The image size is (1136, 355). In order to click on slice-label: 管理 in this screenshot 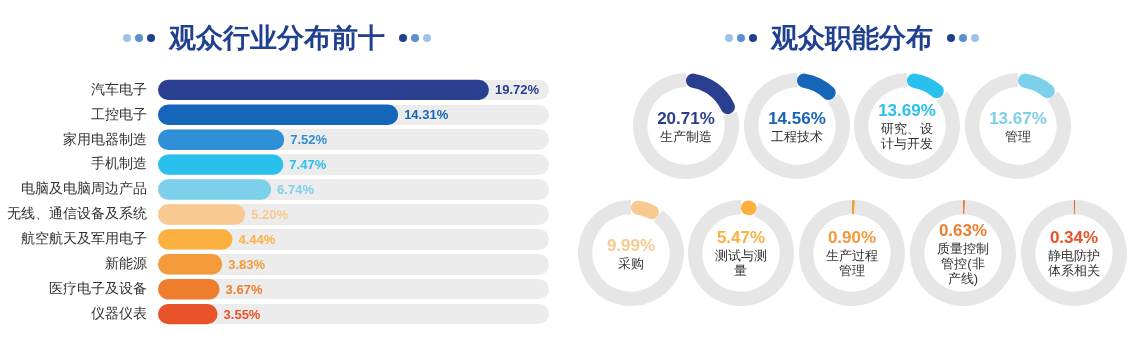, I will do `click(1018, 136)`.